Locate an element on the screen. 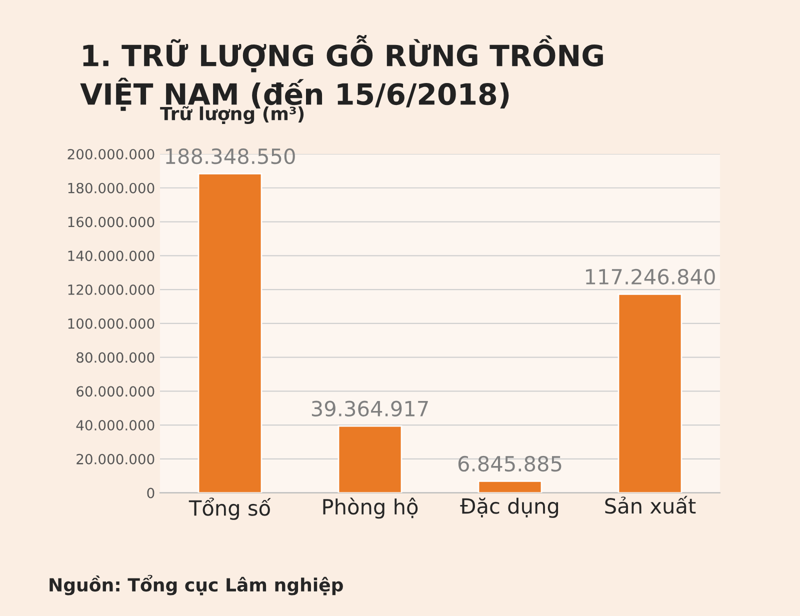  x-tick-label: Phòng hộ is located at coordinates (370, 508).